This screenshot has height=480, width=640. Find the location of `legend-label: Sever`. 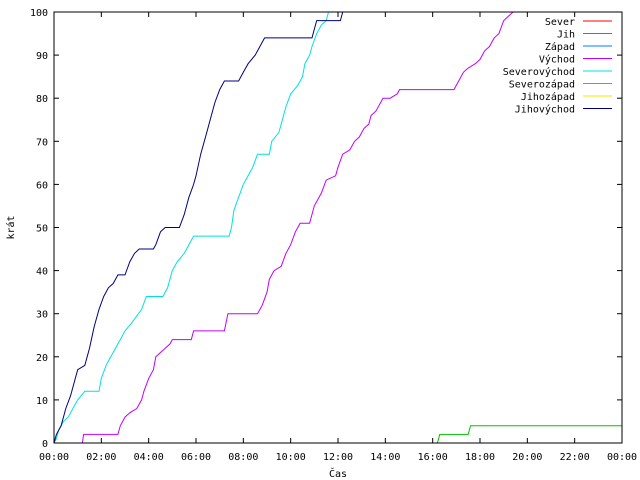

legend-label: Sever is located at coordinates (560, 22).